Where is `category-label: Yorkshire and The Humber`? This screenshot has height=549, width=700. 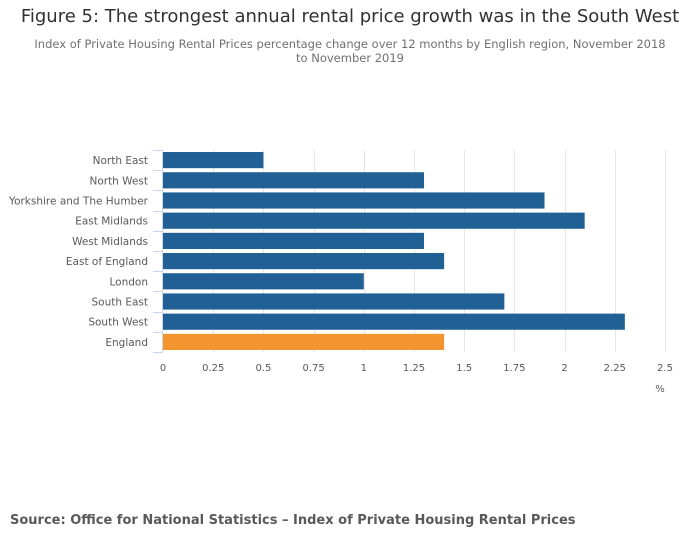 category-label: Yorkshire and The Humber is located at coordinates (78, 202).